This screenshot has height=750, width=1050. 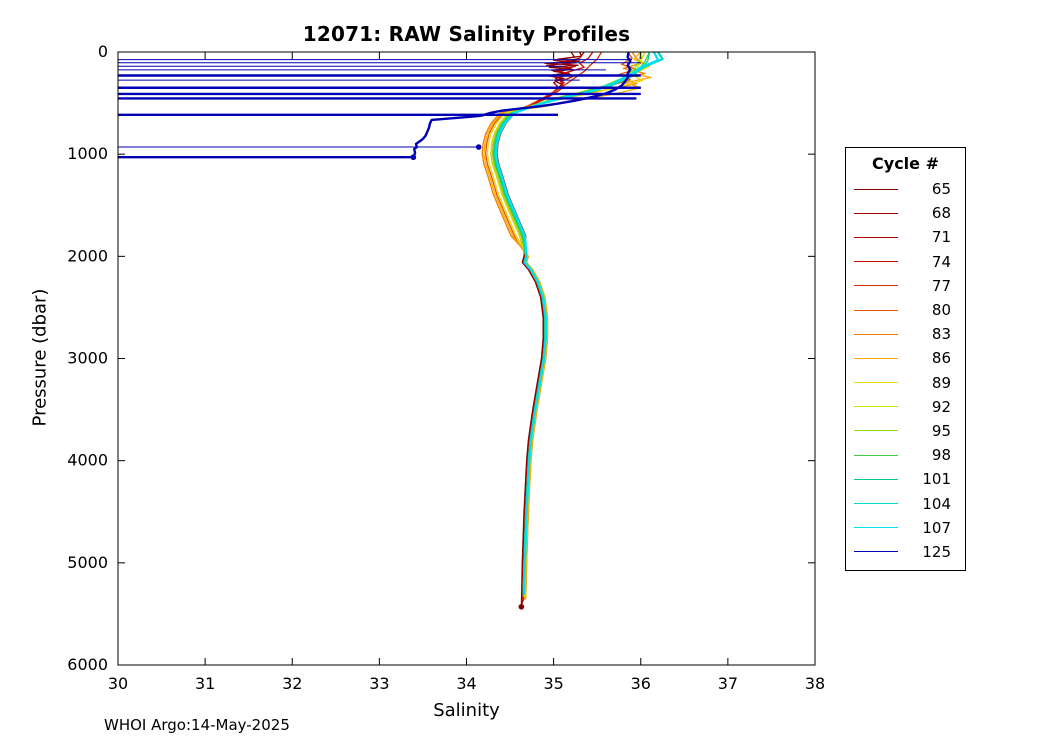 I want to click on x-tick-label: 33, so click(x=379, y=683).